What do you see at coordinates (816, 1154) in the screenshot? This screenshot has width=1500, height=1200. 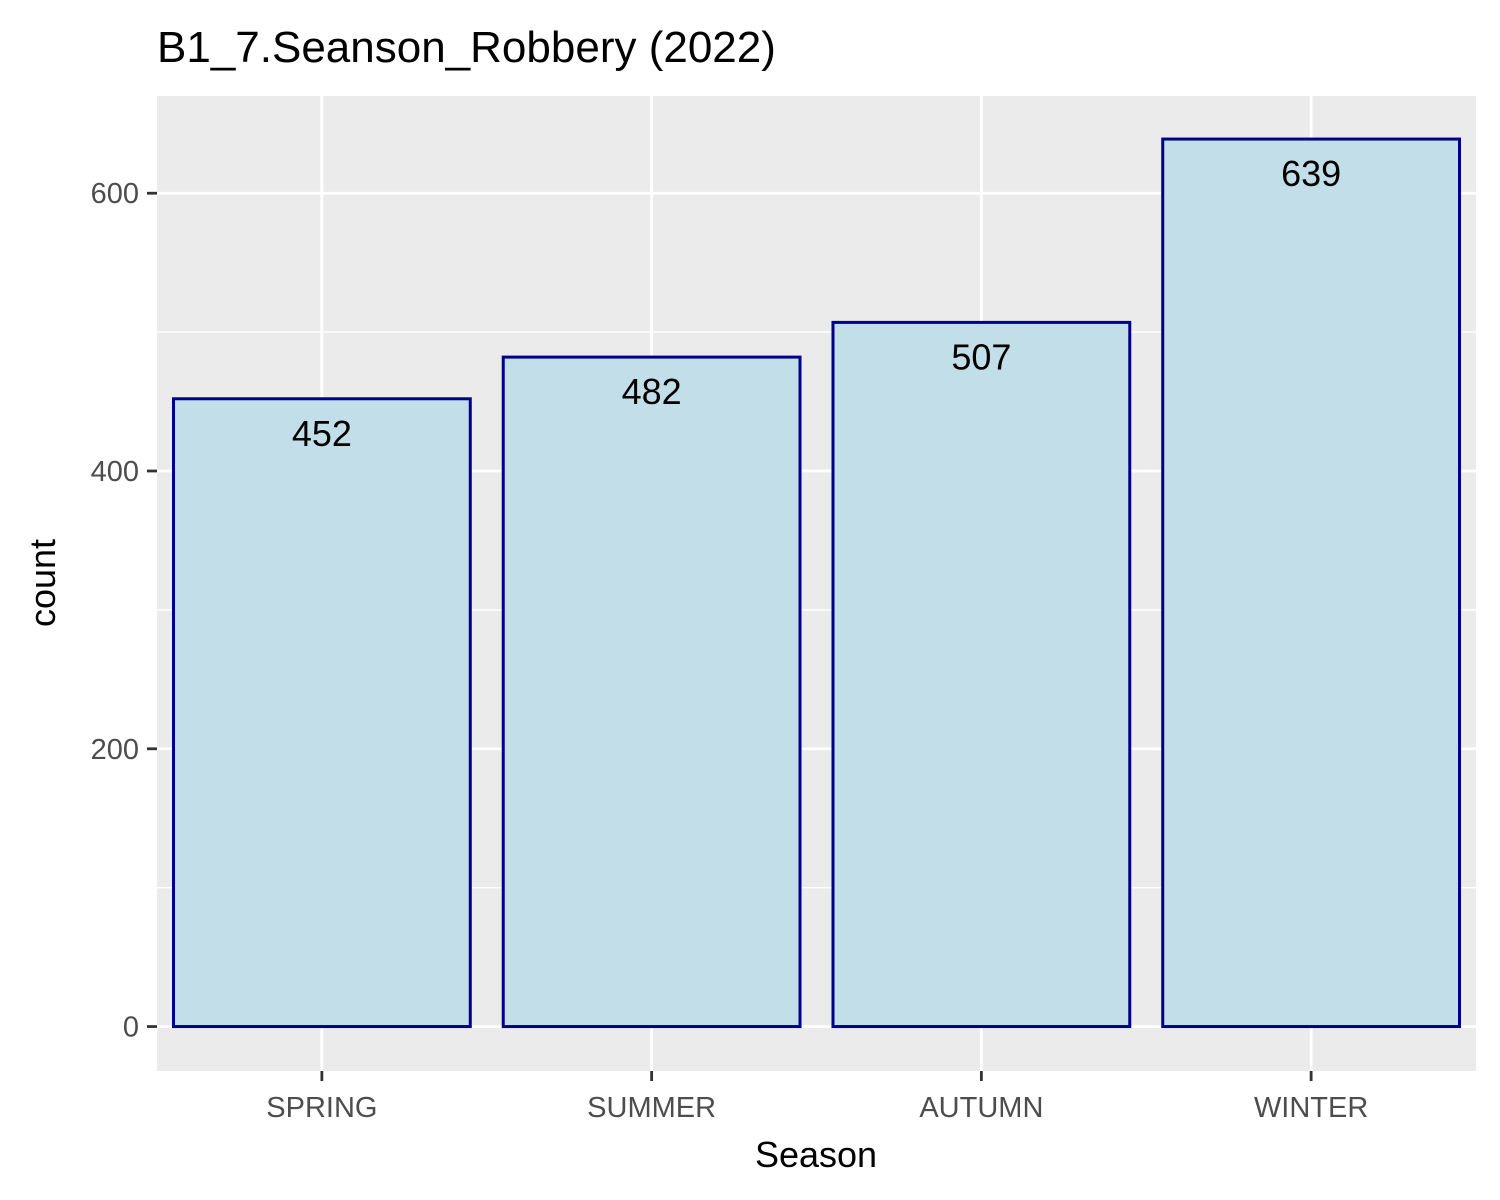 I see `x-axis-title: Season` at bounding box center [816, 1154].